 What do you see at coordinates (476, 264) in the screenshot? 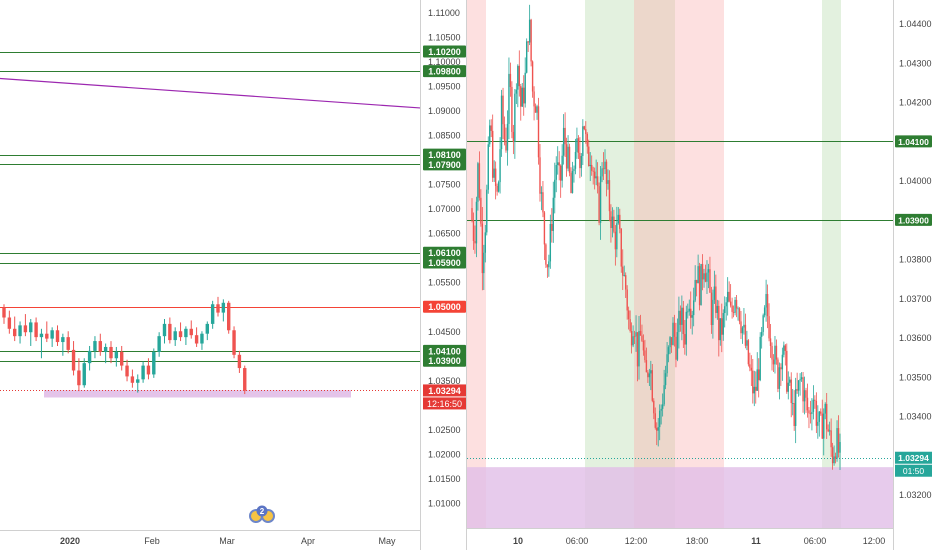
I see `session-band-red` at bounding box center [476, 264].